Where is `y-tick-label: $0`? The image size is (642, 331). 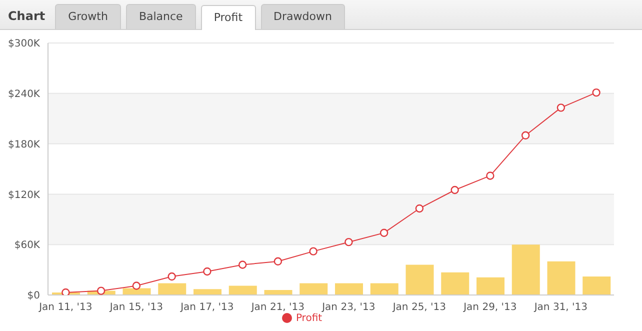
y-tick-label: $0 is located at coordinates (33, 296).